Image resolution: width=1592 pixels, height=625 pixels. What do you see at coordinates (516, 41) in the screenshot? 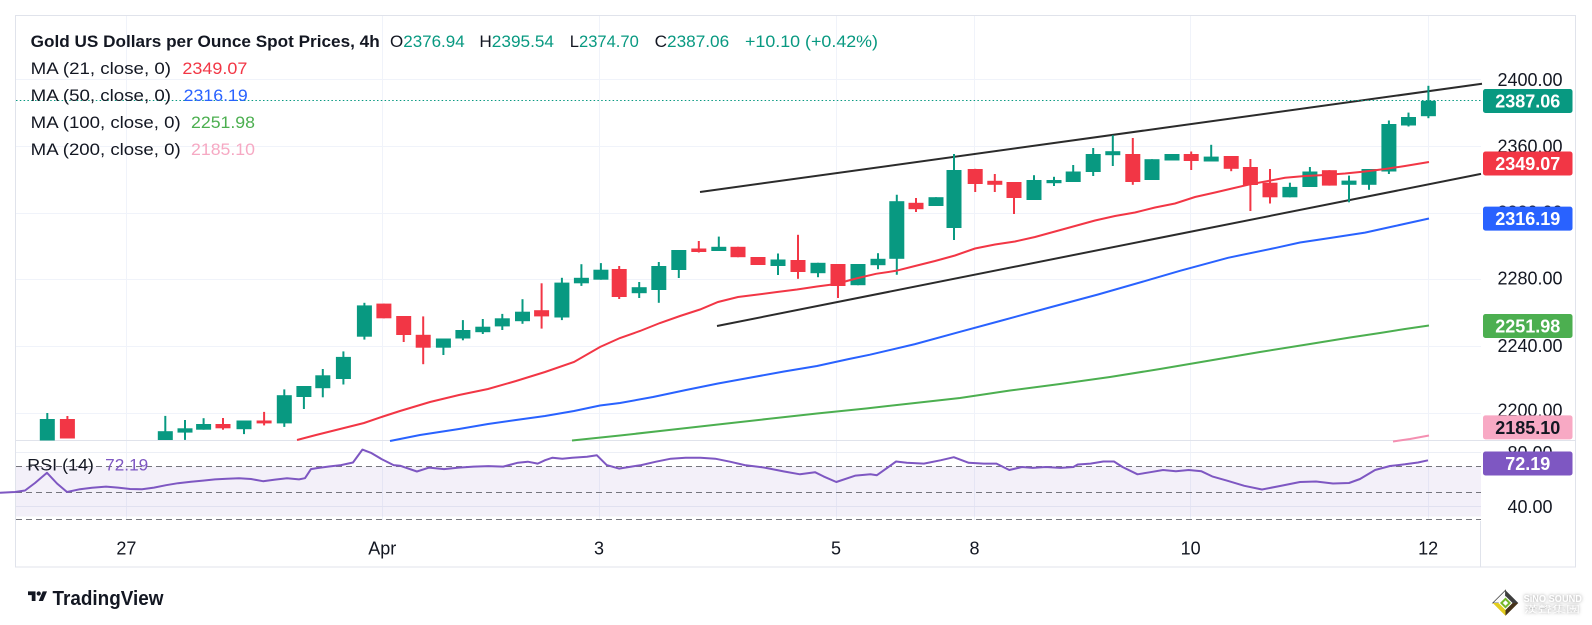
I see `svg-text: H2395.54` at bounding box center [516, 41].